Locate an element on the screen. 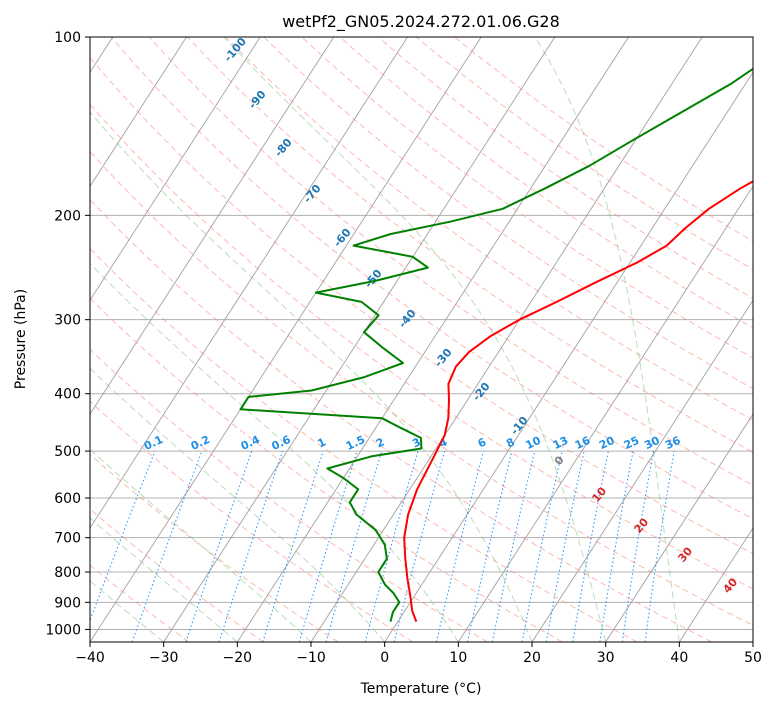 The width and height of the screenshot is (775, 713). y-tick-label: 900 is located at coordinates (67, 603).